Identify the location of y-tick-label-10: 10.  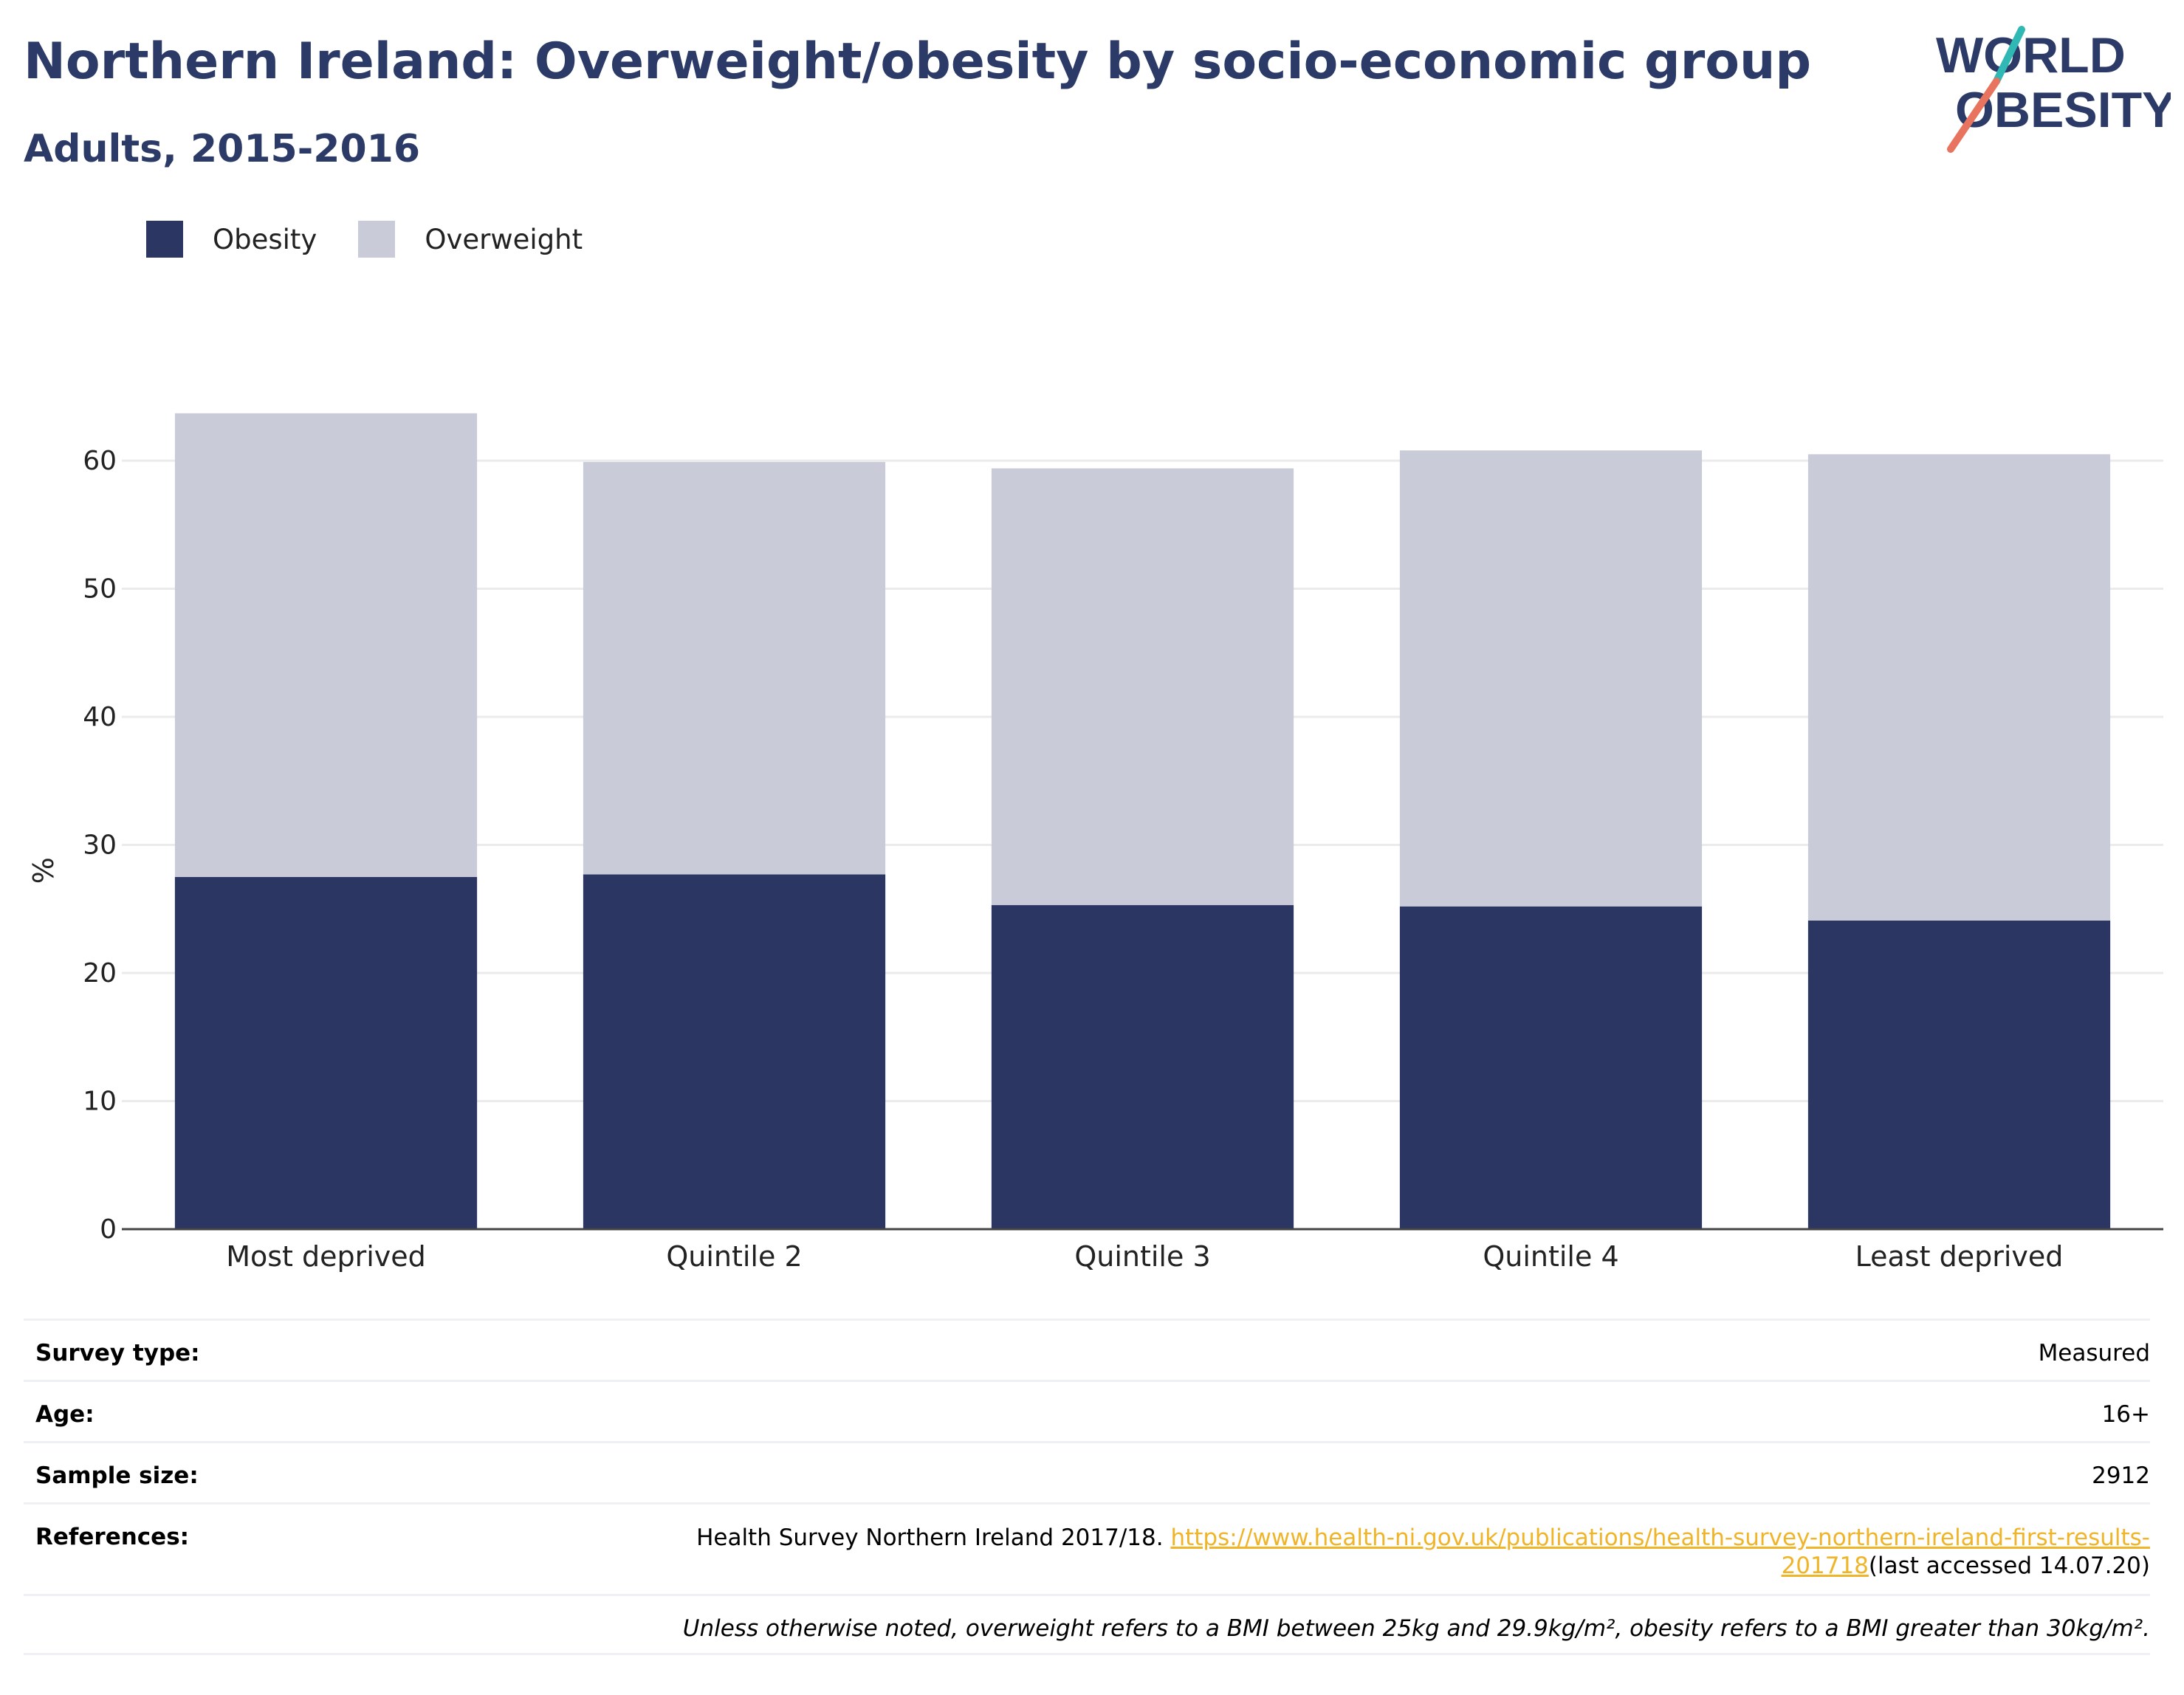
(100, 1102).